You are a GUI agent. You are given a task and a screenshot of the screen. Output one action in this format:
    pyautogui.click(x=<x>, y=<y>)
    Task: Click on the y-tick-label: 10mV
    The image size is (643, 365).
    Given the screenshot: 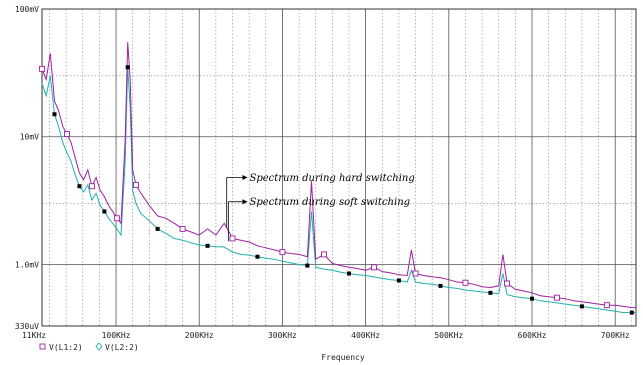 What is the action you would take?
    pyautogui.click(x=29, y=137)
    